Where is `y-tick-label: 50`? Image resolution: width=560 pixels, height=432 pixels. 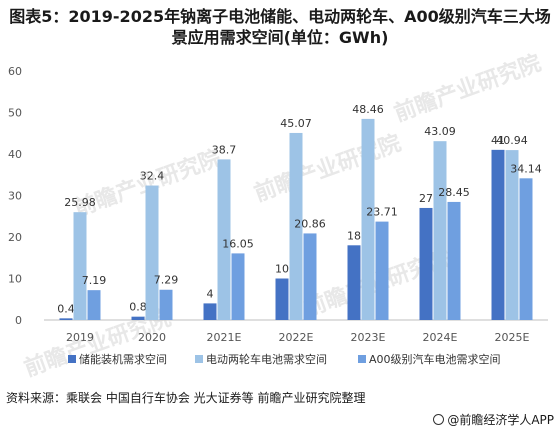
y-tick-label: 50 is located at coordinates (15, 113).